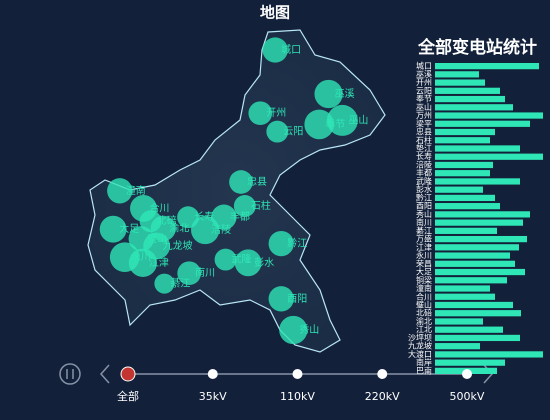 Image resolution: width=550 pixels, height=420 pixels. What do you see at coordinates (345, 94) in the screenshot?
I see `bubble-label: 巫溪` at bounding box center [345, 94].